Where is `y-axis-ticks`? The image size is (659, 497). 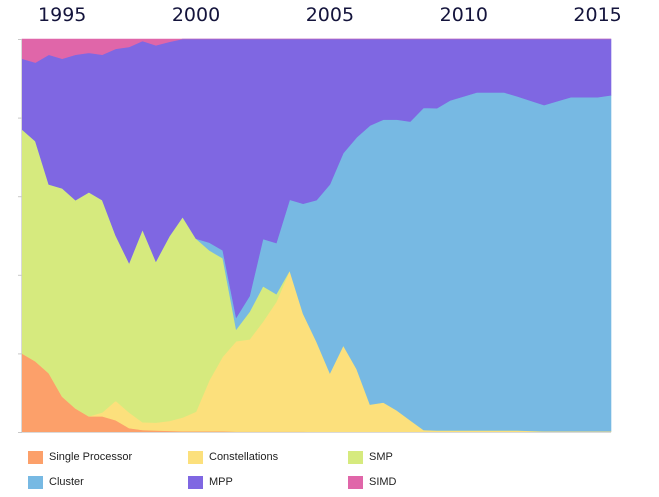
y-axis-ticks is located at coordinates (20, 236).